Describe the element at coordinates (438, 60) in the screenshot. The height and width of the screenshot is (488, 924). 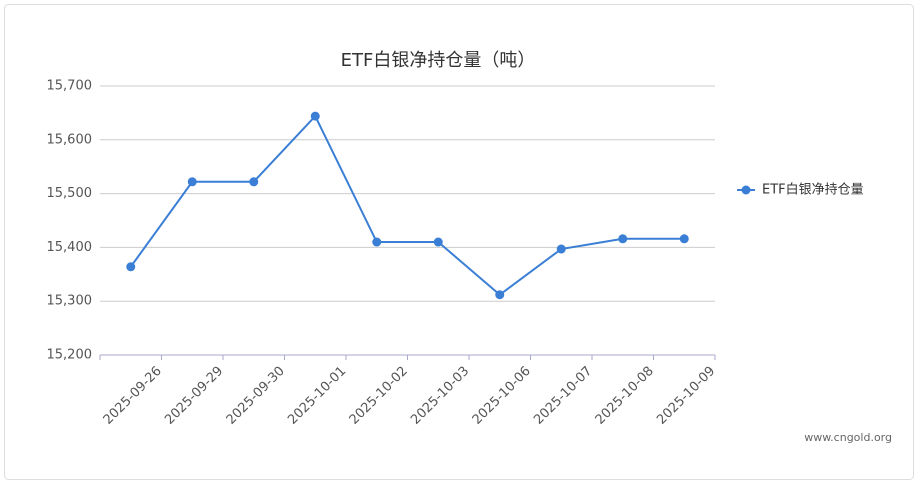
I see `chart-title: ETF白银净持仓量（吨）` at that location.